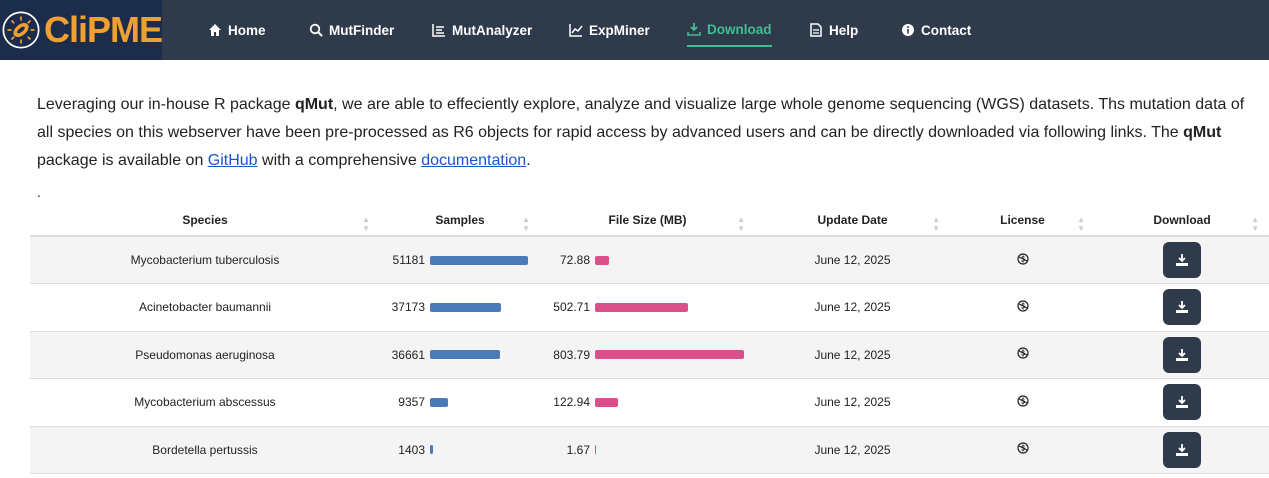 The width and height of the screenshot is (1269, 478). What do you see at coordinates (21, 30) in the screenshot?
I see `bacteria-logo-icon` at bounding box center [21, 30].